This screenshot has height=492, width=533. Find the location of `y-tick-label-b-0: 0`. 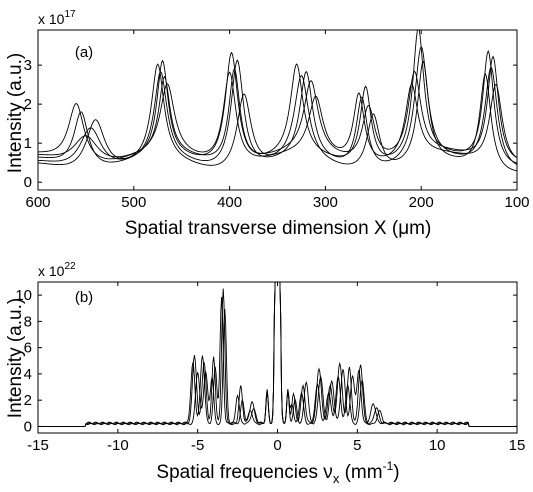

y-tick-label-b-0: 0 is located at coordinates (28, 426).